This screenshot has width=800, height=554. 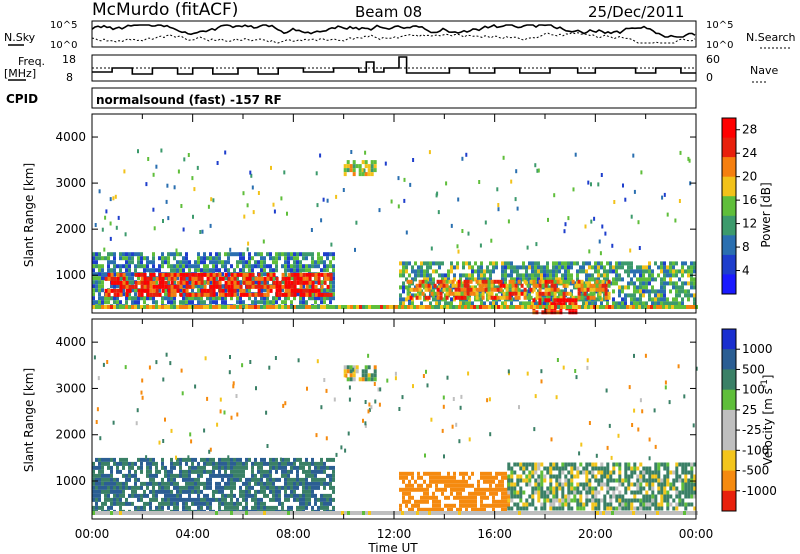 I want to click on x-tick-label: 16:00, so click(x=494, y=534).